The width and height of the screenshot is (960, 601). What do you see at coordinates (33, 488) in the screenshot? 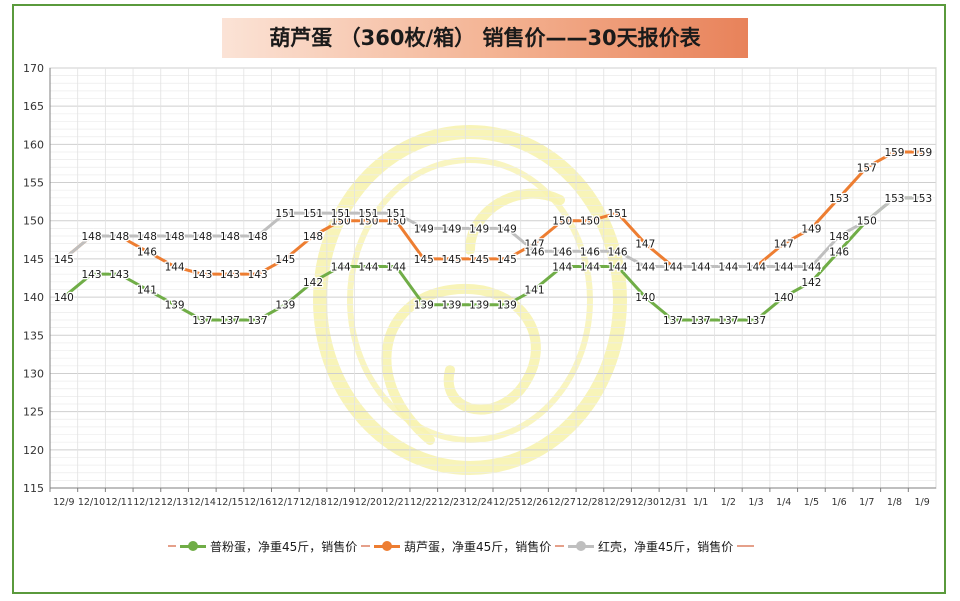
I see `y-tick-label: 115` at bounding box center [33, 488].